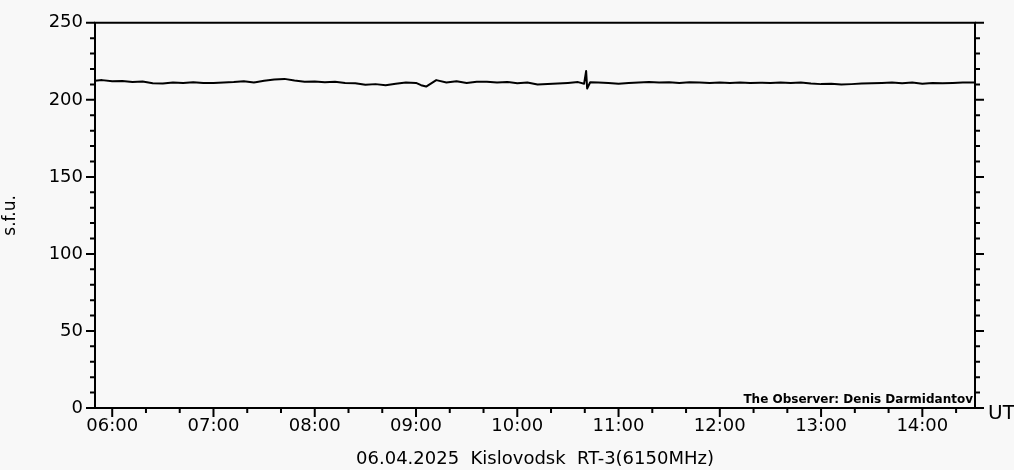 The width and height of the screenshot is (1014, 470). I want to click on y-tick-label: 150, so click(65, 175).